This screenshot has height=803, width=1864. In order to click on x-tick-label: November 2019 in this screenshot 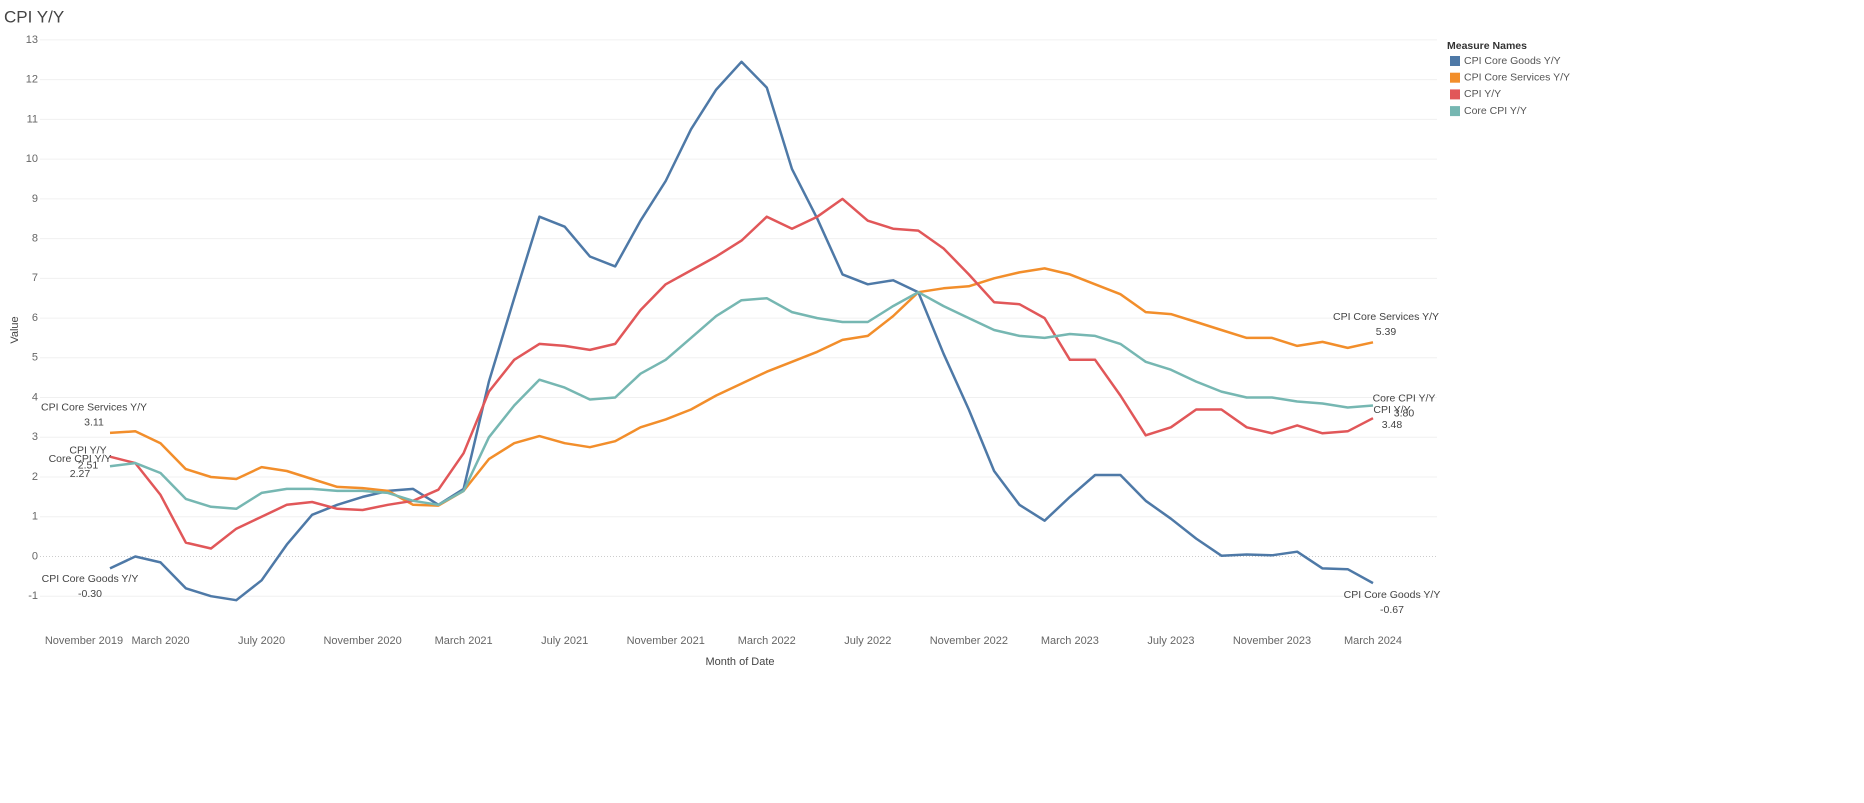, I will do `click(84, 641)`.